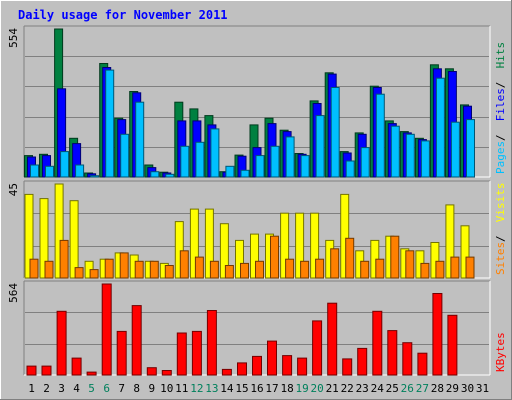 The height and width of the screenshot is (400, 512). Describe the element at coordinates (166, 388) in the screenshot. I see `x-tick-label-10: 10` at that location.